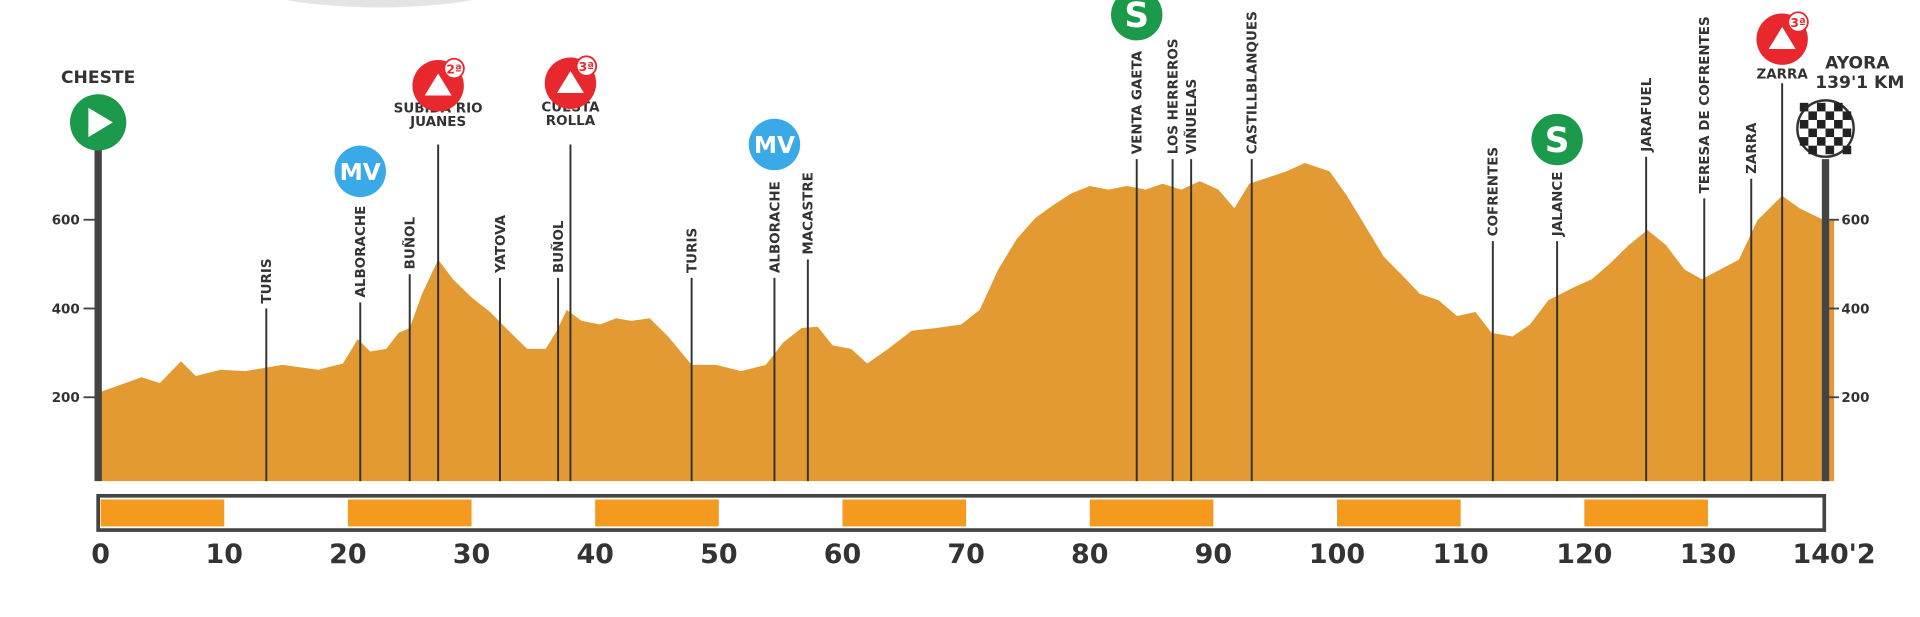  I want to click on x-tick-label: 60, so click(842, 554).